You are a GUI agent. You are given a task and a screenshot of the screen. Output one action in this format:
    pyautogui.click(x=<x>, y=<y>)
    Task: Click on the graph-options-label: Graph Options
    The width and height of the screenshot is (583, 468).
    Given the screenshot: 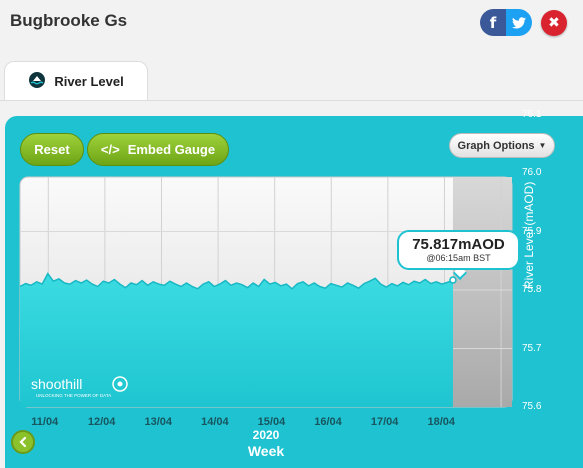 What is the action you would take?
    pyautogui.click(x=496, y=145)
    